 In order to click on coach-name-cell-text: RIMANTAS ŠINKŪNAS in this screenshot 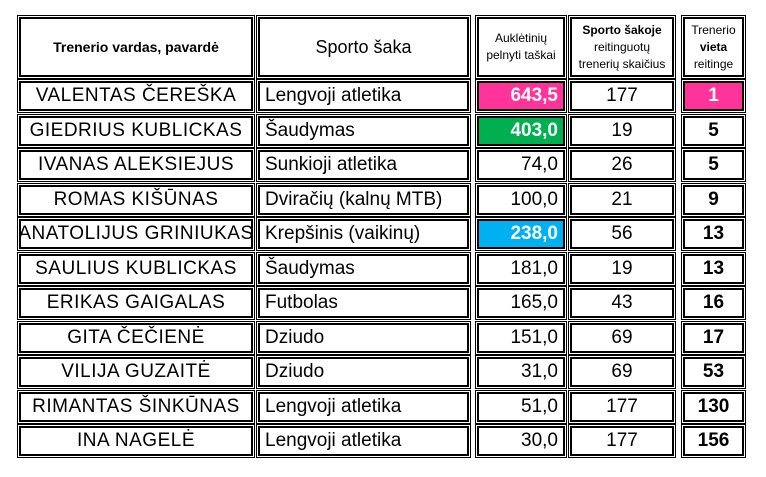, I will do `click(136, 406)`.